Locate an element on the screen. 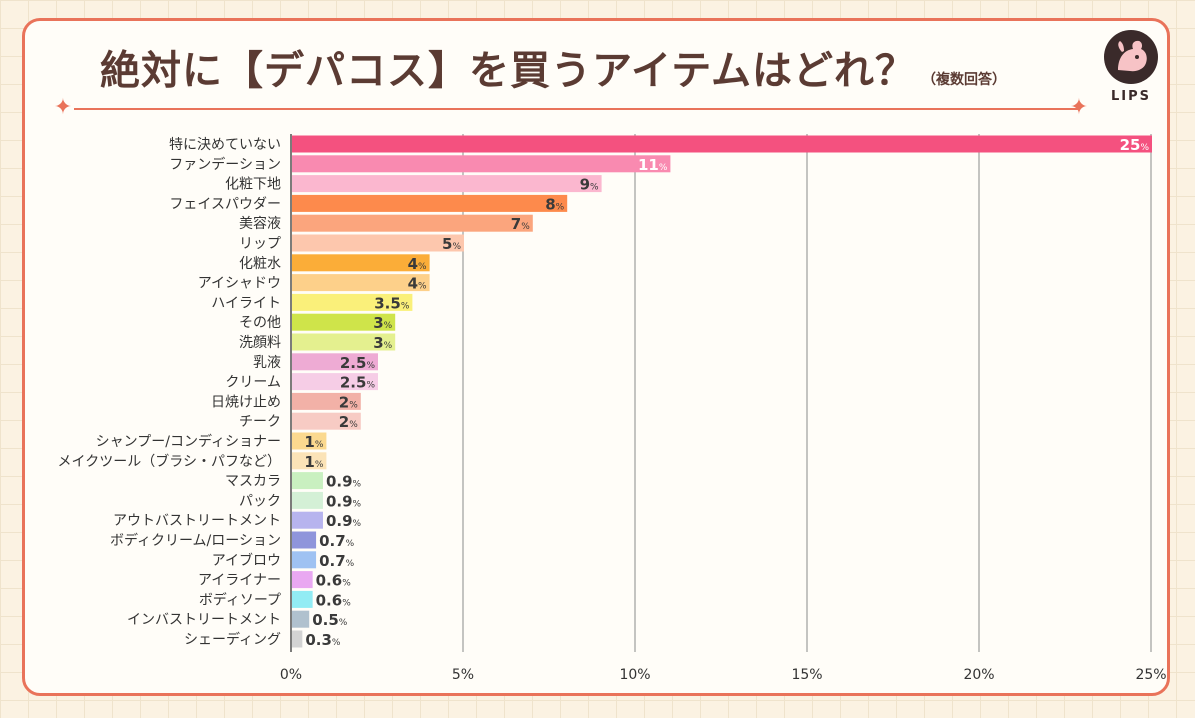  x-tick-label: 5% is located at coordinates (463, 675).